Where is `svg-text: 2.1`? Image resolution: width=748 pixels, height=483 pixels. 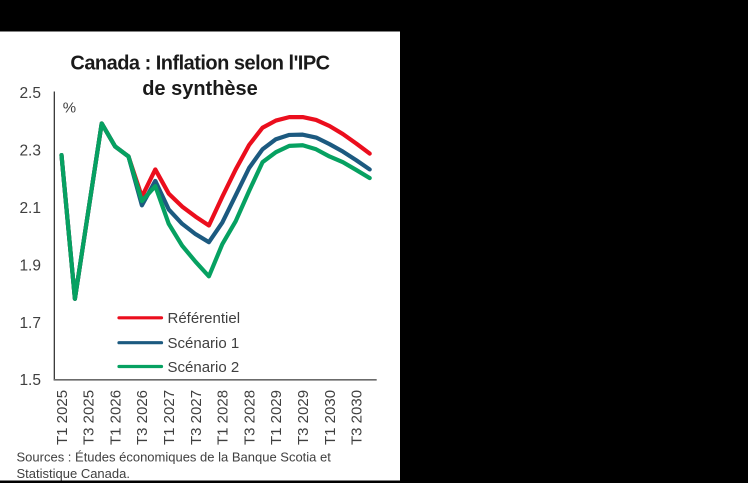
svg-text: 2.1 is located at coordinates (30, 208).